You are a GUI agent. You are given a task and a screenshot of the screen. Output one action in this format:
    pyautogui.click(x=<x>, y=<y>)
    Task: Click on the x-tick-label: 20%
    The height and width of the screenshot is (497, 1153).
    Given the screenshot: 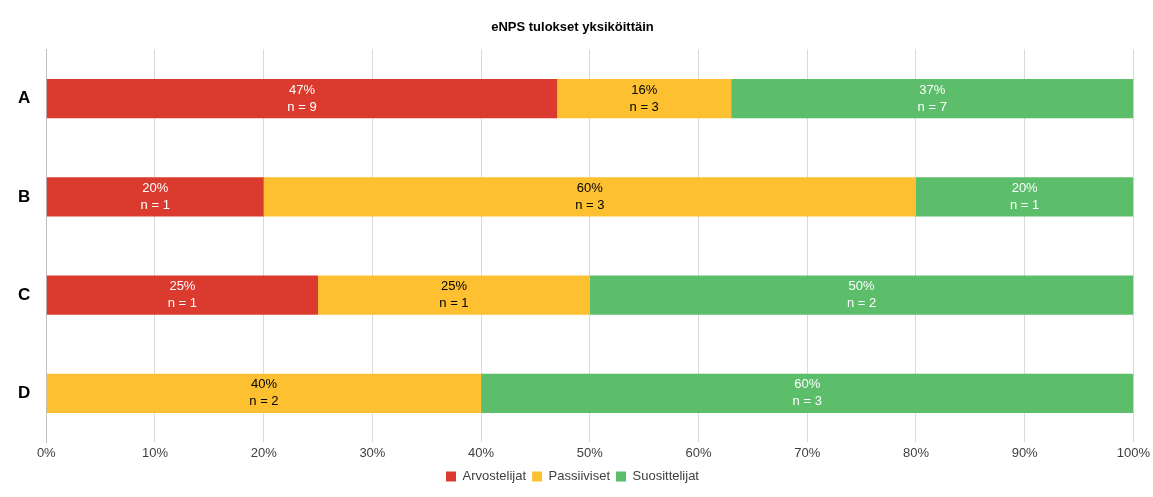 What is the action you would take?
    pyautogui.click(x=264, y=452)
    